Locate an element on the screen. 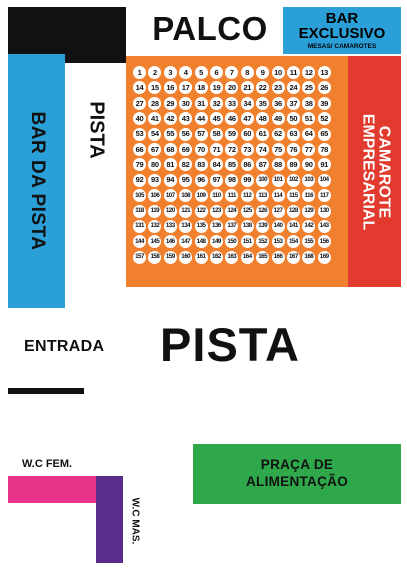 This screenshot has height=571, width=407. seat-98: 98 is located at coordinates (232, 180).